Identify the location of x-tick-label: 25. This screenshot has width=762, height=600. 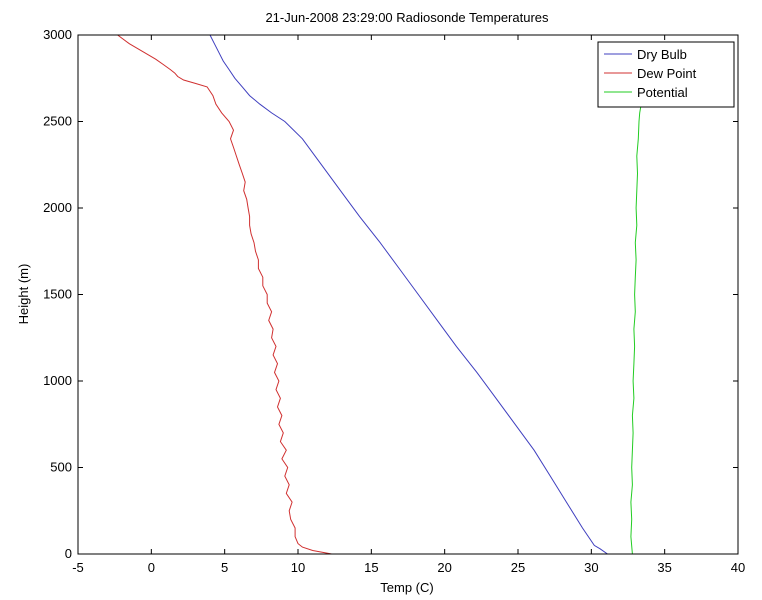
(518, 567).